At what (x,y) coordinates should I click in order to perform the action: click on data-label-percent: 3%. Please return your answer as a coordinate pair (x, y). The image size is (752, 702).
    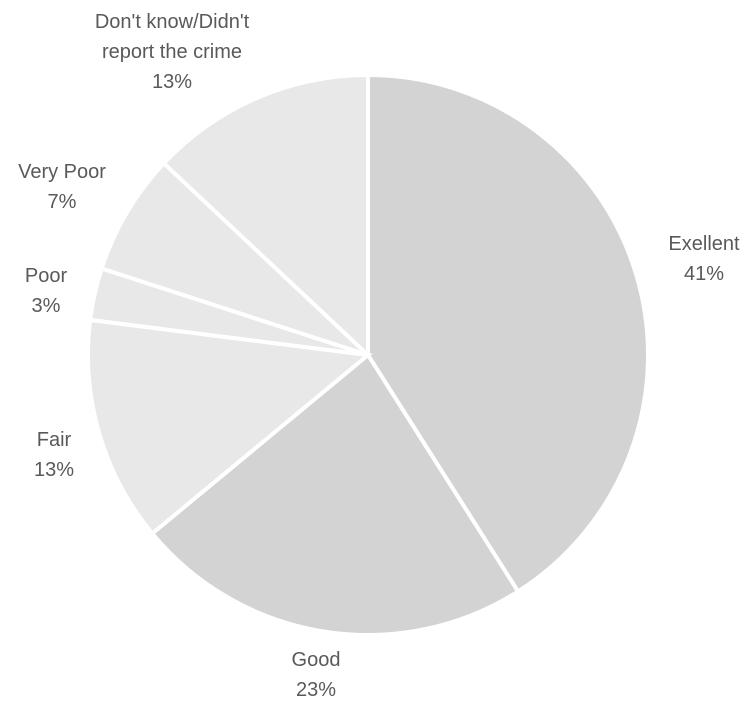
    Looking at the image, I should click on (46, 306).